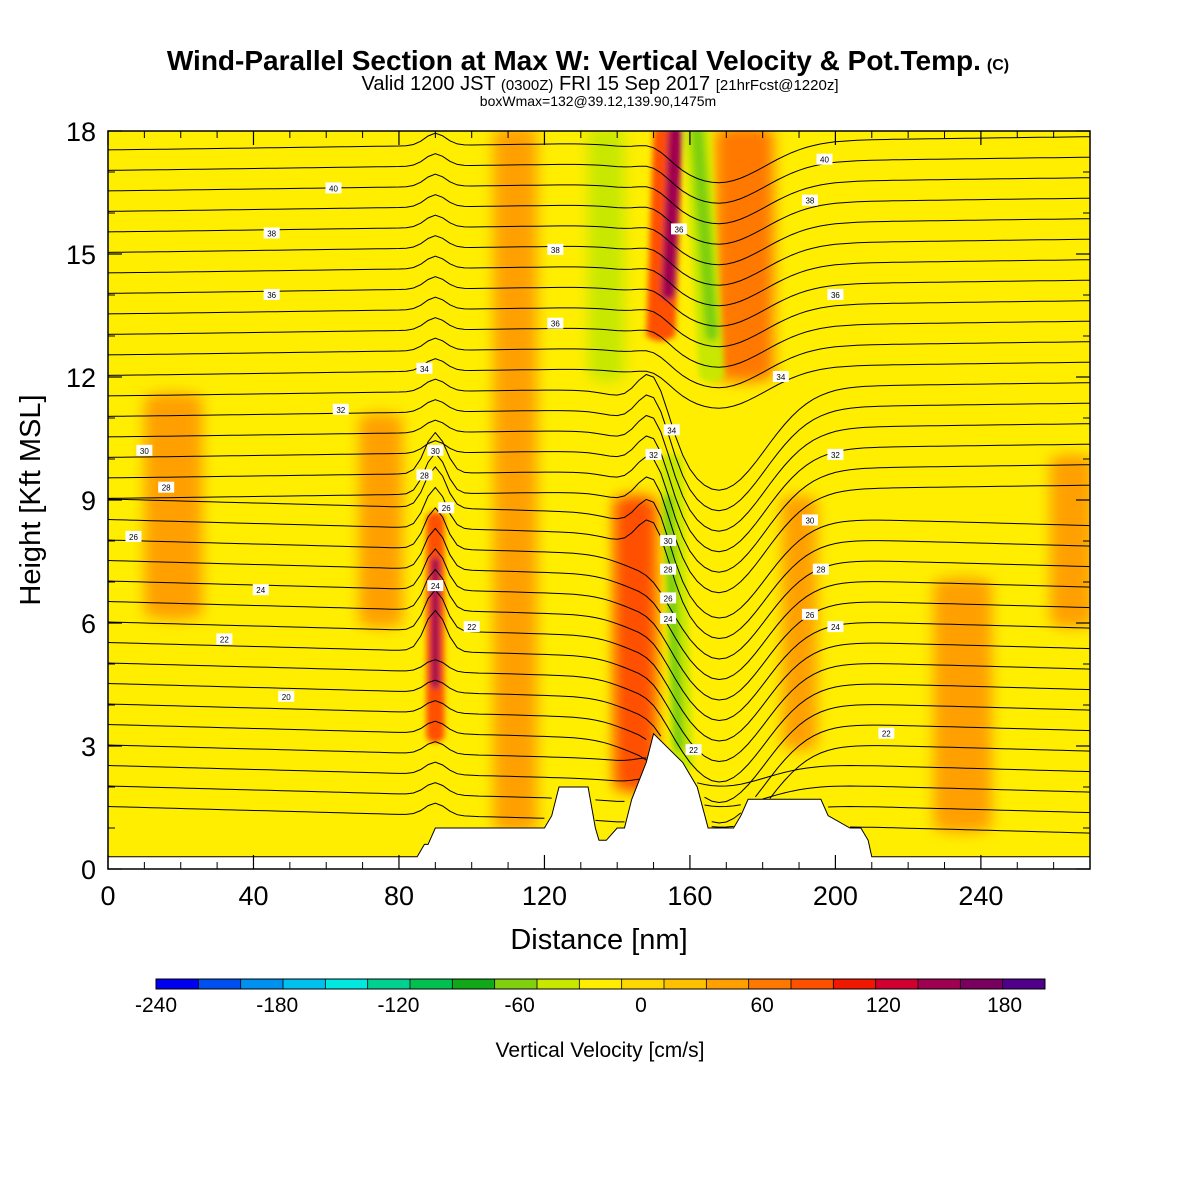  I want to click on updraft-peak-upper, so click(671, 215).